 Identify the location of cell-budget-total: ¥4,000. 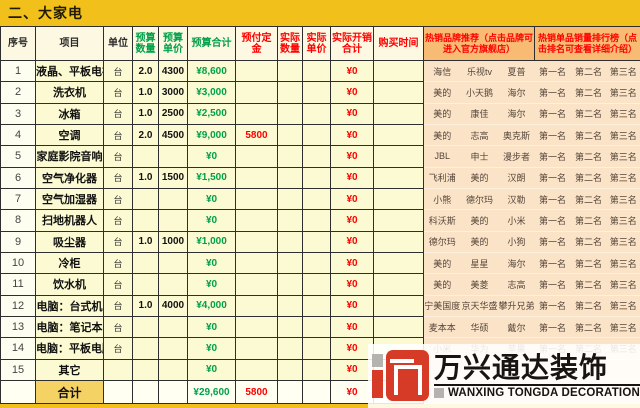
(211, 305).